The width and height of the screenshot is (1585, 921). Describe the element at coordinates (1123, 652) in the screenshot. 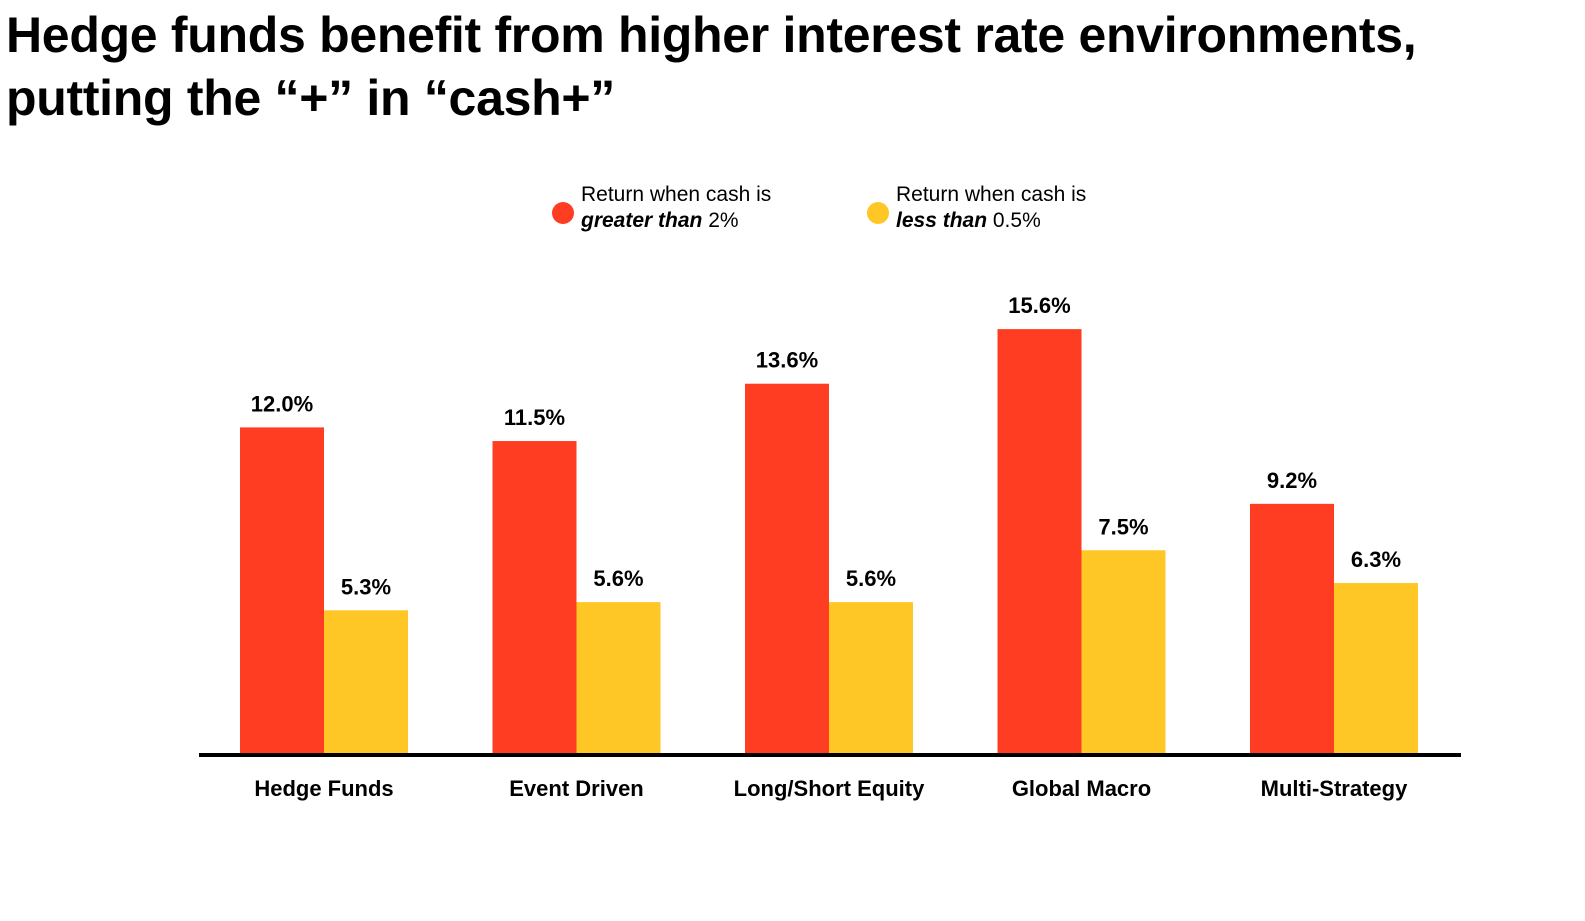

I see `bar-global-macro-less-than` at that location.